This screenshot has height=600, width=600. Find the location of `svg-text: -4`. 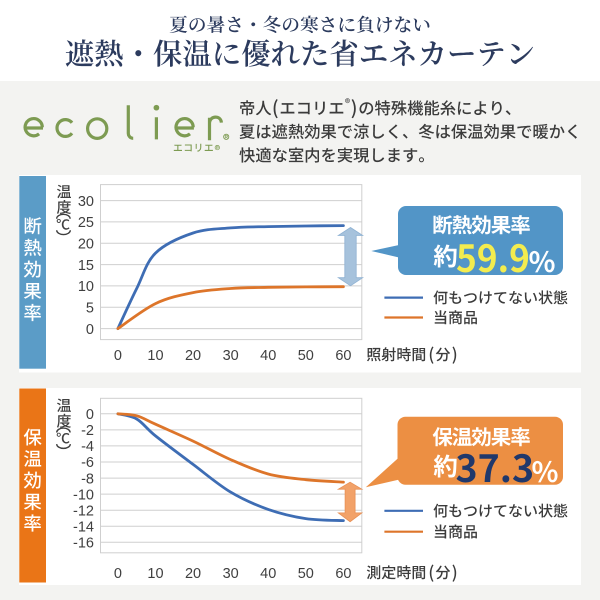

svg-text: -4 is located at coordinates (87, 447).